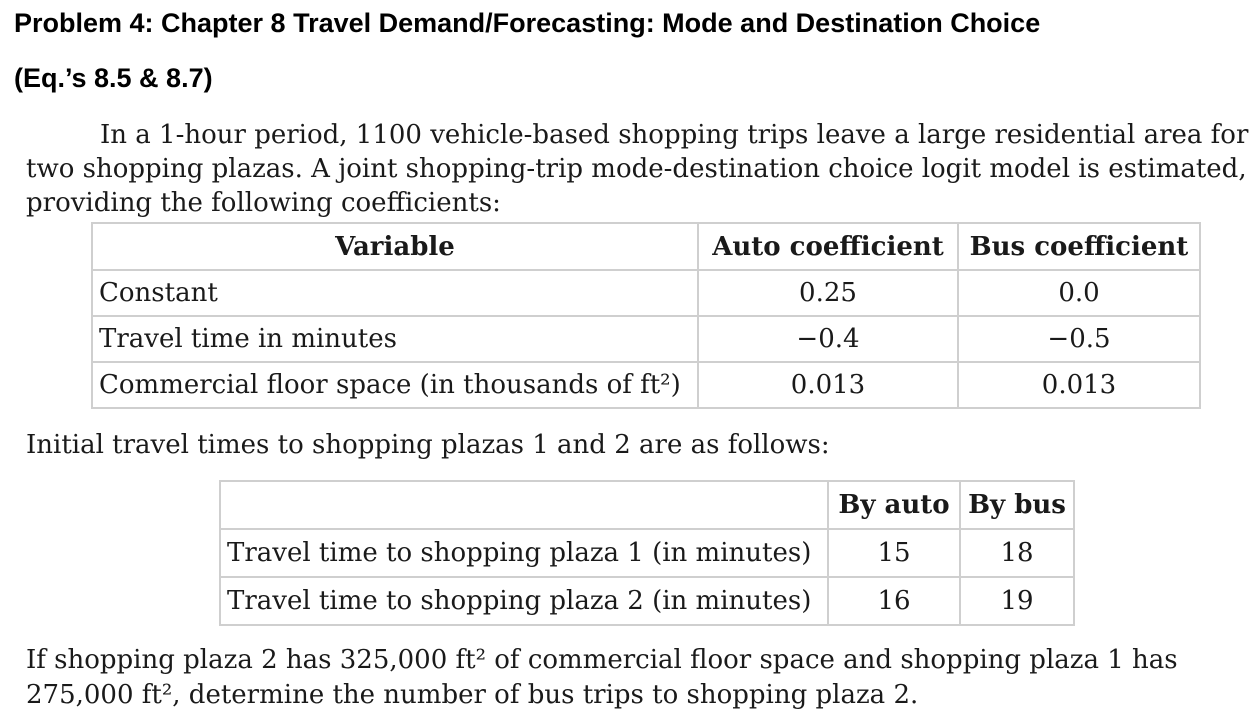 This screenshot has width=1253, height=724. I want to click on column-header-by-auto: By auto, so click(894, 505).